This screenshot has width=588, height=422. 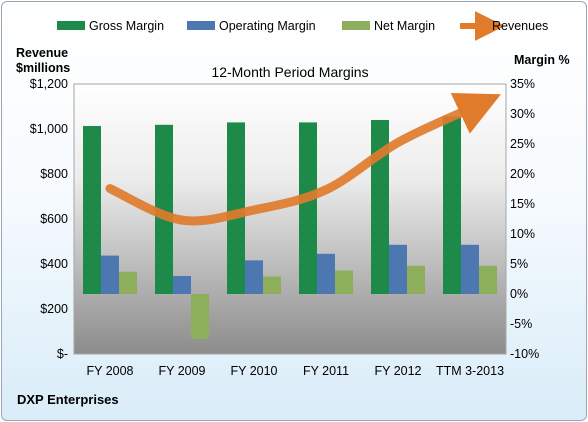 I want to click on right-tick-label: 15%, so click(x=522, y=204).